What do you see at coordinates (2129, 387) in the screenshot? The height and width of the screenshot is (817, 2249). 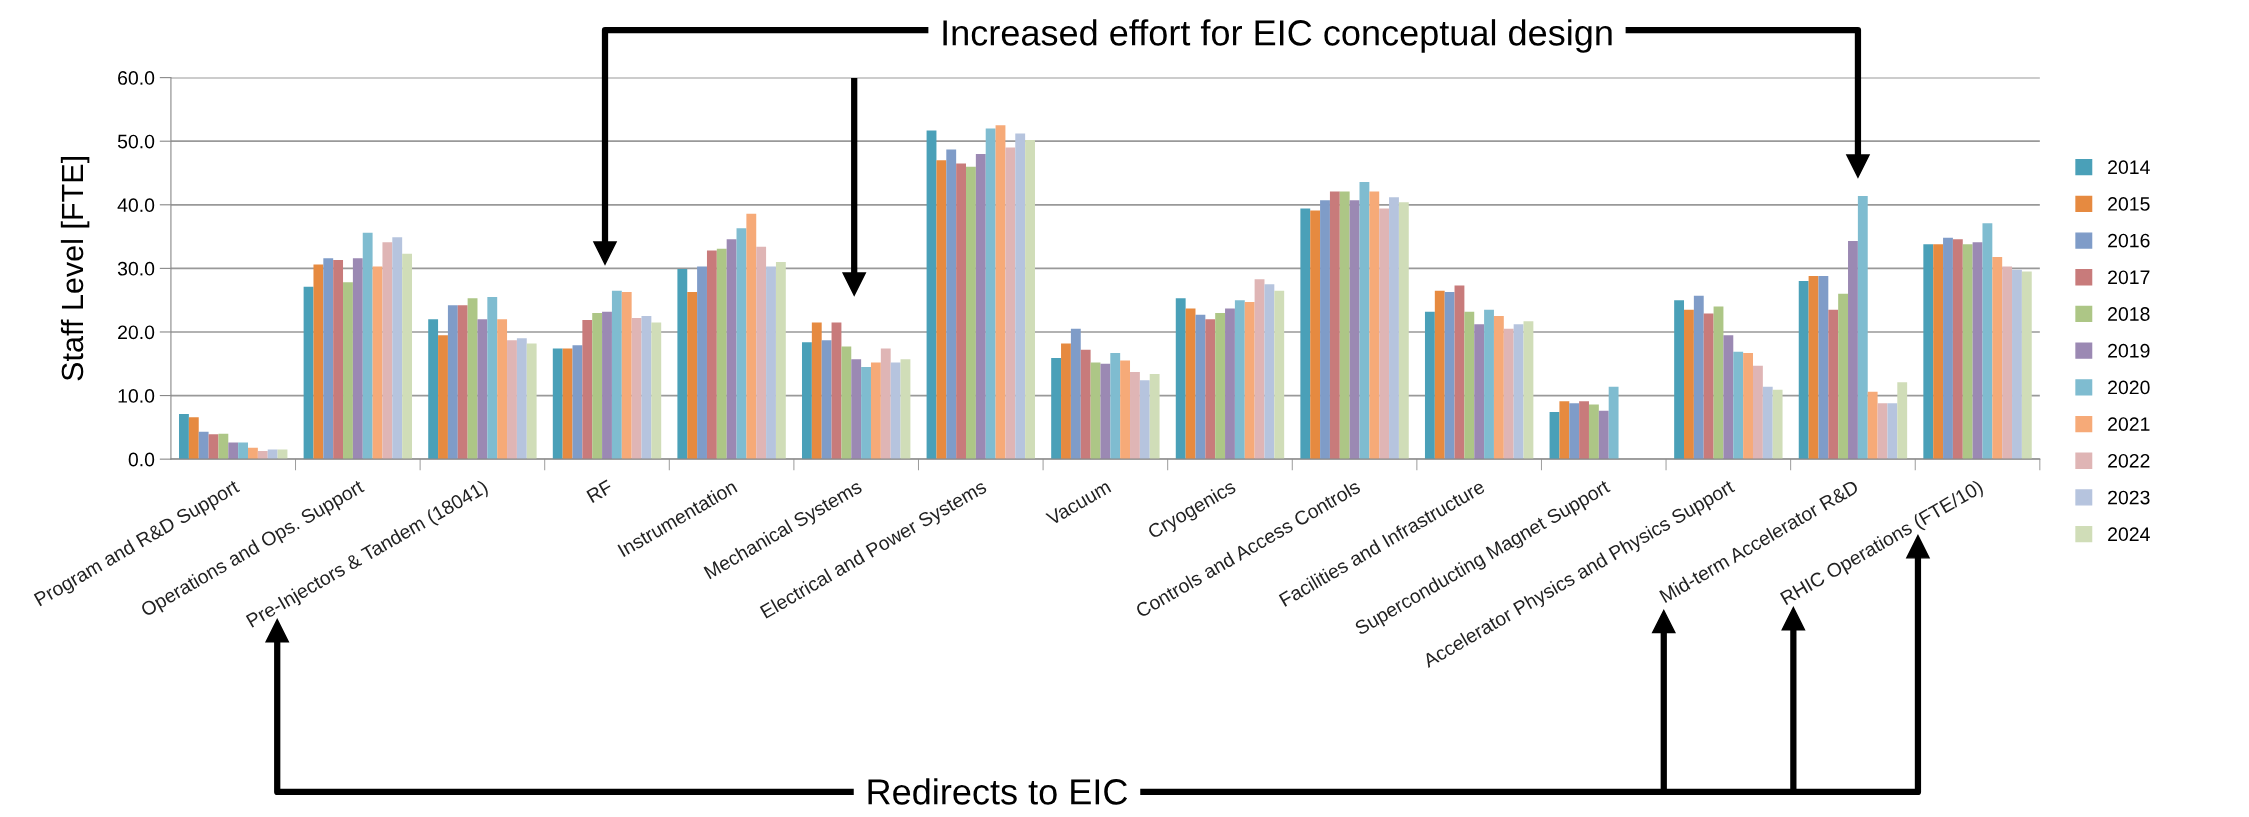 I see `legend-label: 2020` at bounding box center [2129, 387].